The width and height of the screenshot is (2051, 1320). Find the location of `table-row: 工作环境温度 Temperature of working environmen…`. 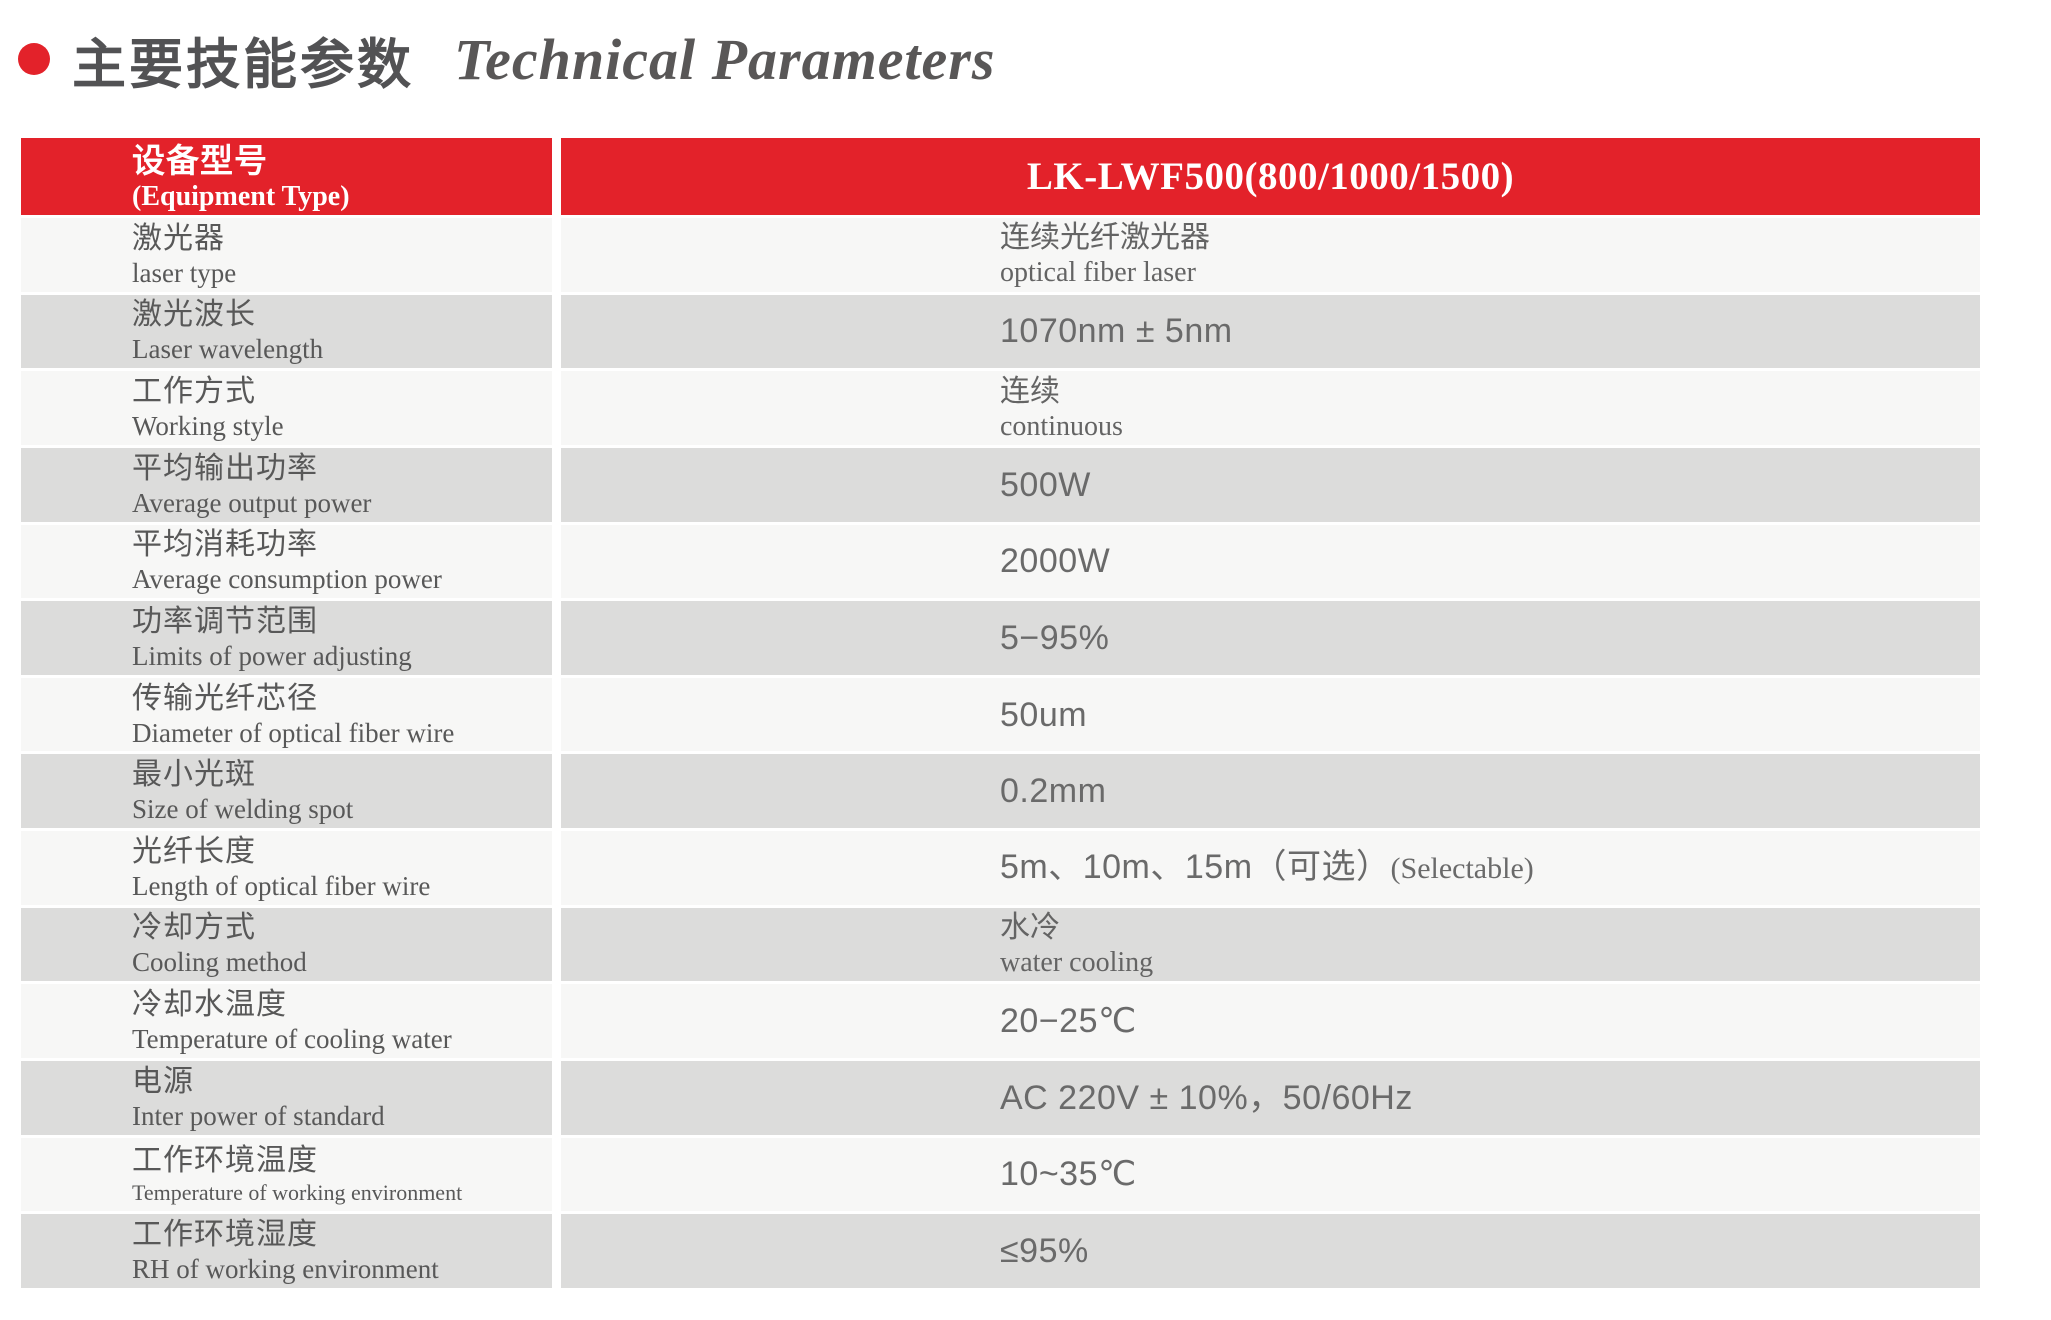

table-row: 工作环境温度 Temperature of working environmen… is located at coordinates (1000, 1173).